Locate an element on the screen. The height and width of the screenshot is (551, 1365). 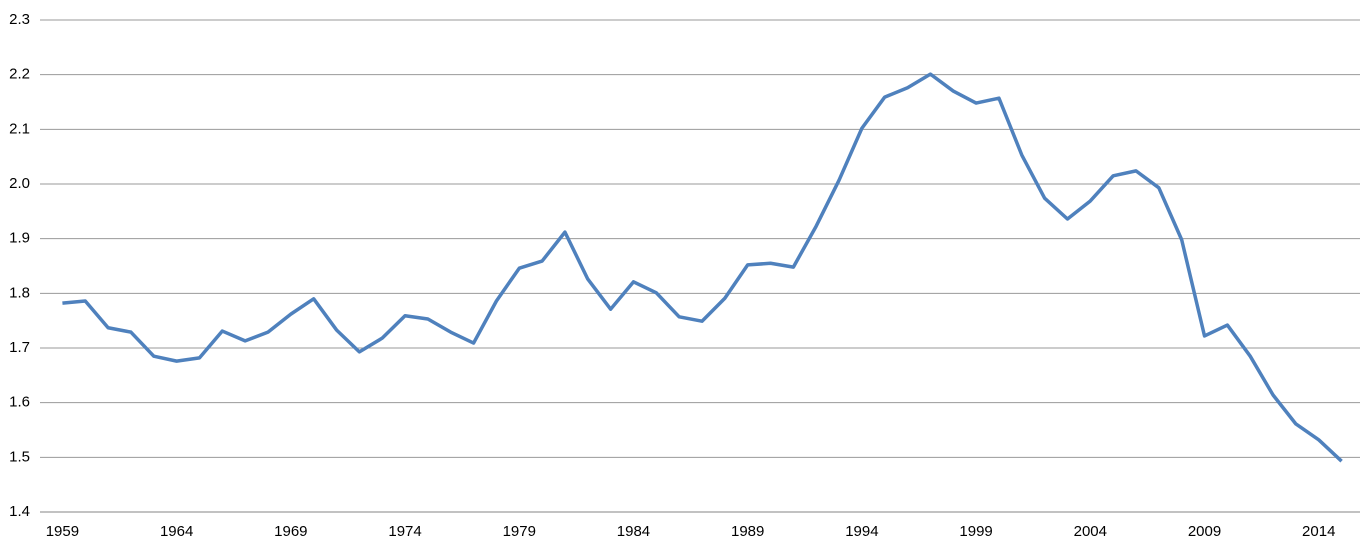
x-tick-label: 1964 is located at coordinates (176, 531).